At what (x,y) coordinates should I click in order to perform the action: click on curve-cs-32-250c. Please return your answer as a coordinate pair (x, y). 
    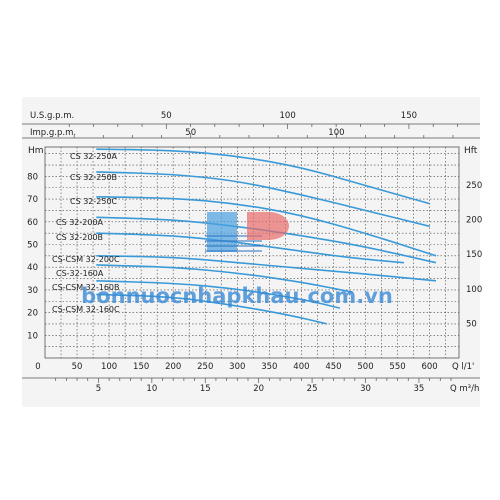
    Looking at the image, I should click on (266, 226).